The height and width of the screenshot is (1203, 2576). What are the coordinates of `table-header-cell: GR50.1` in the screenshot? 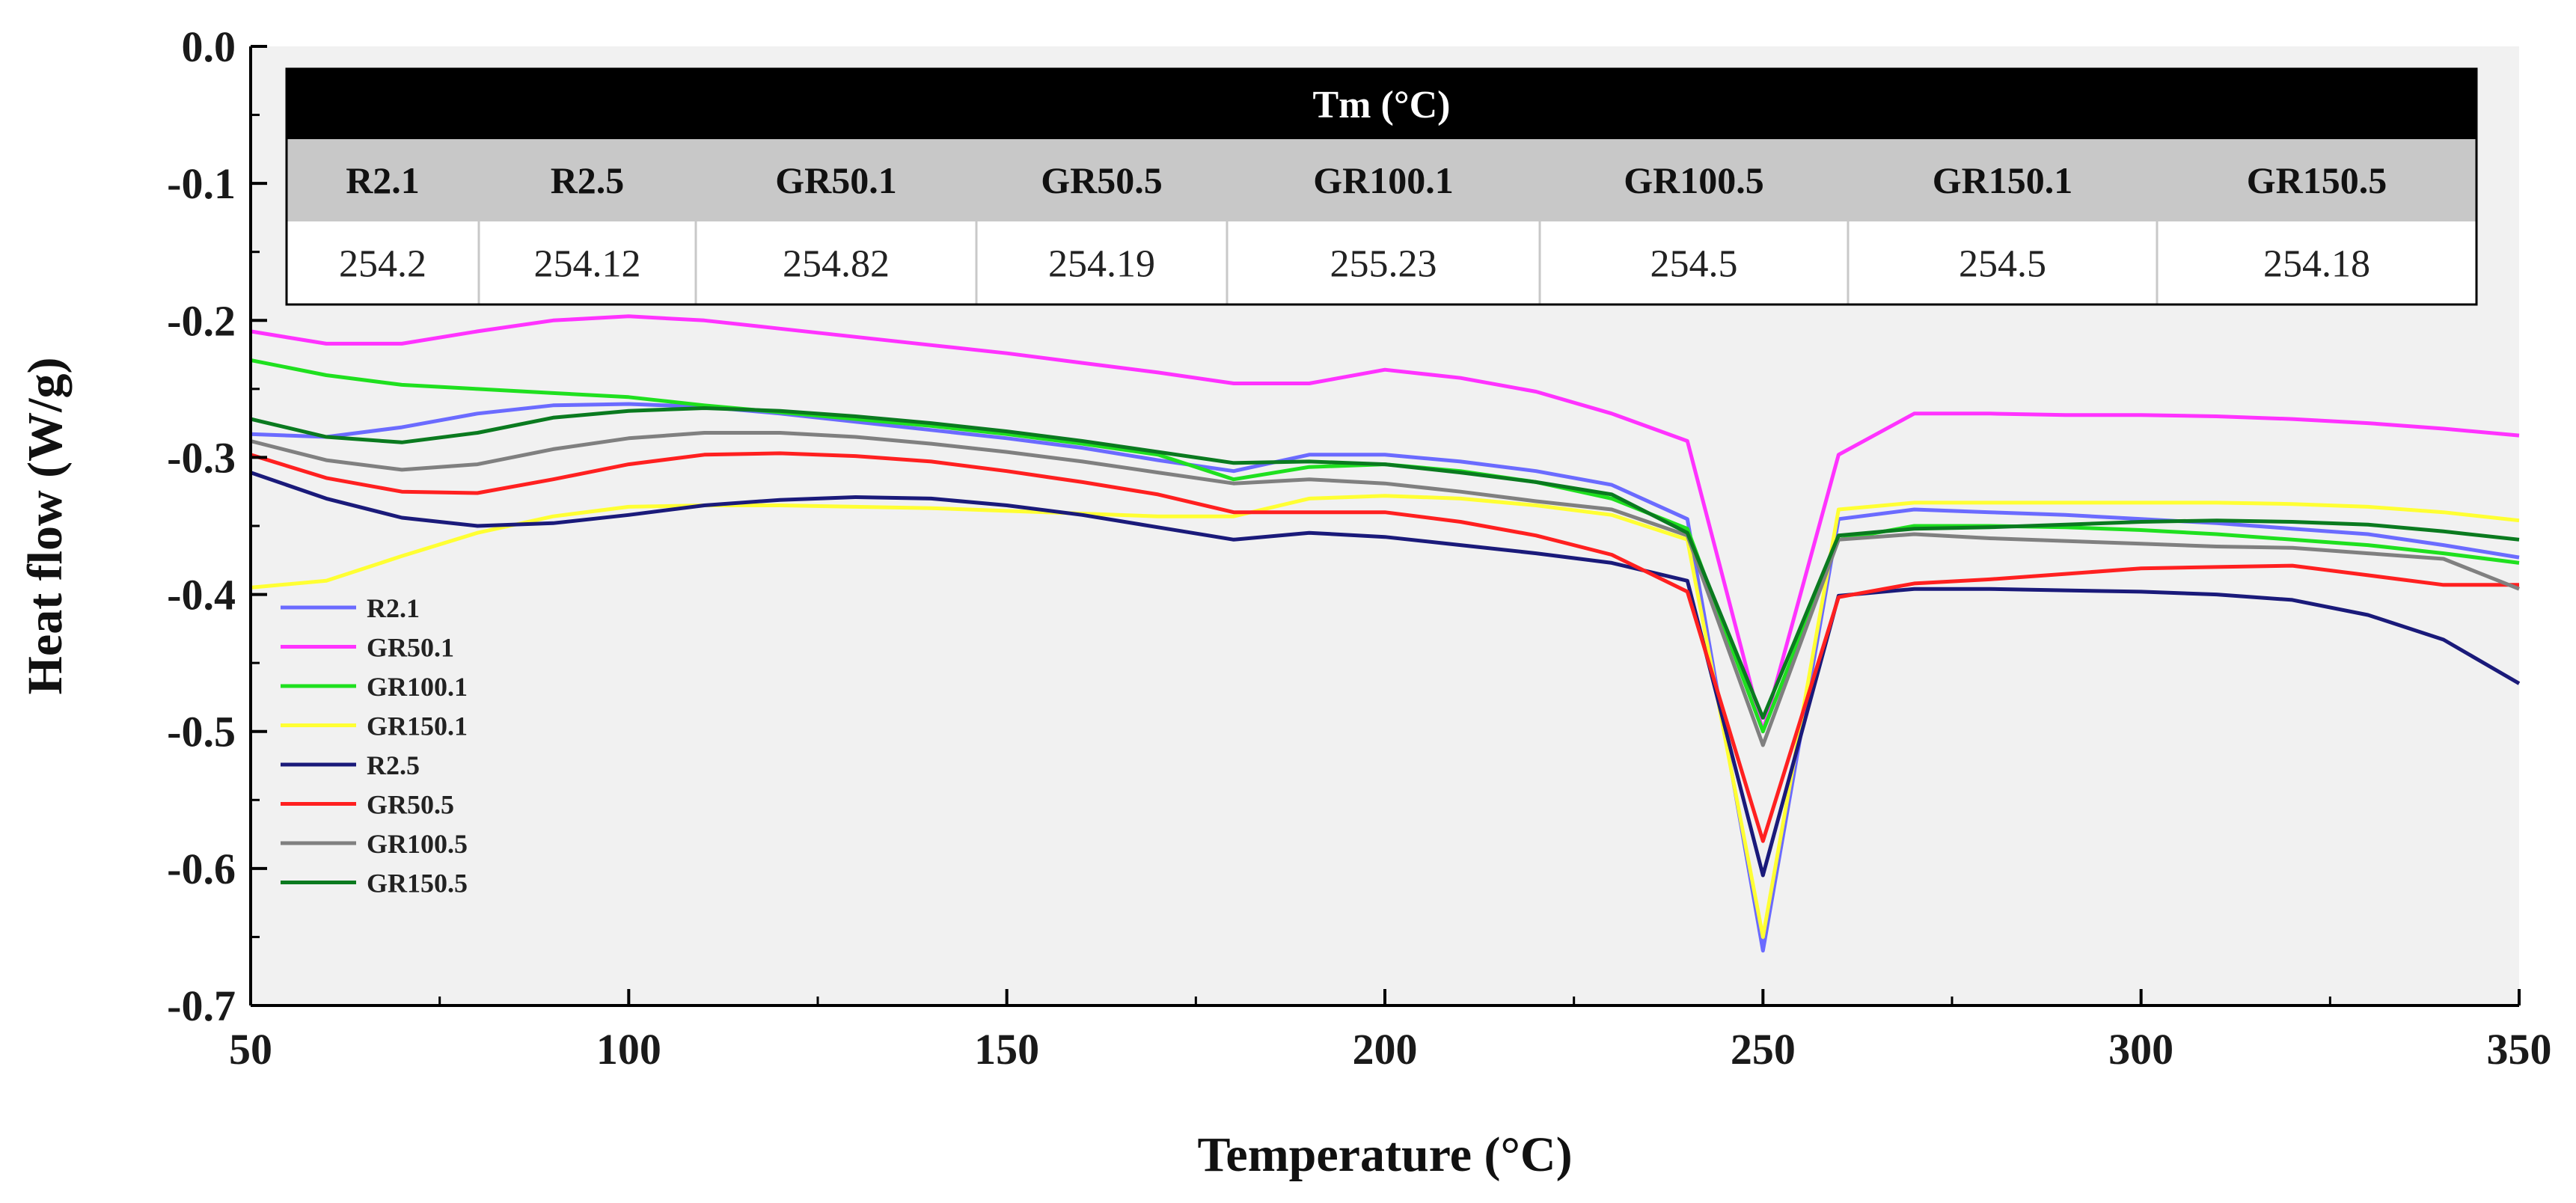 It's located at (836, 180).